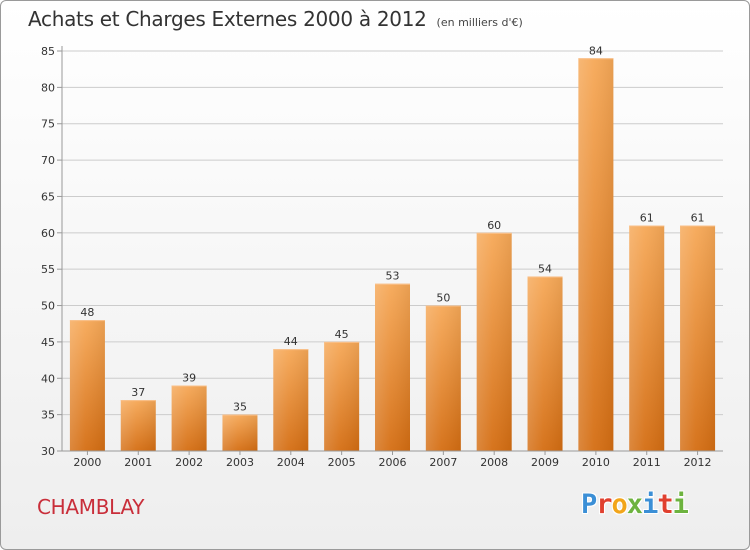 The width and height of the screenshot is (750, 550). I want to click on data-label: 54, so click(545, 268).